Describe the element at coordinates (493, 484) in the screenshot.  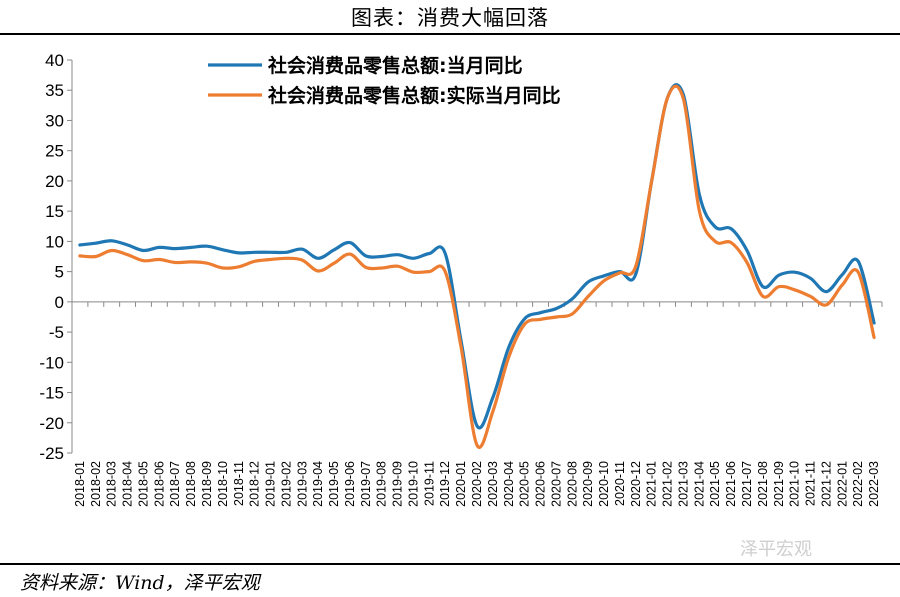
I see `x-tick-label: 2020-03` at that location.